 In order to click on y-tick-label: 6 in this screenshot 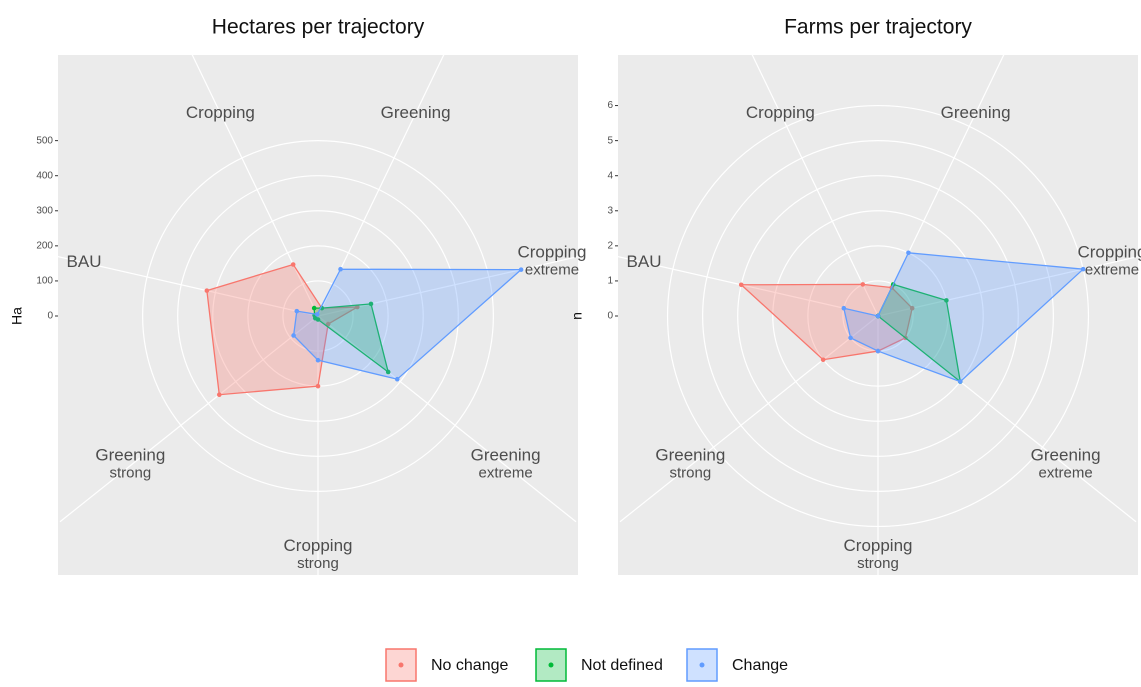, I will do `click(610, 105)`.